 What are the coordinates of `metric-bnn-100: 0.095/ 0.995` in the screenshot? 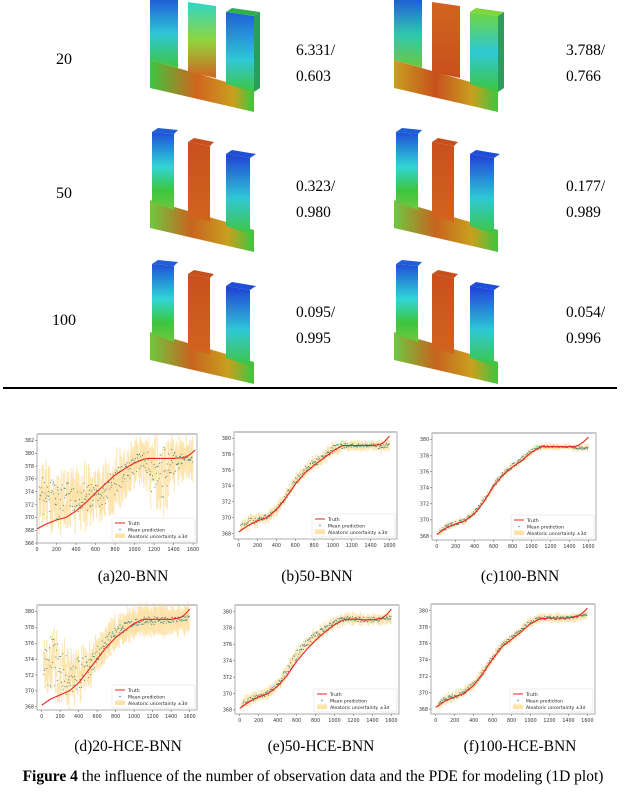 It's located at (315, 326).